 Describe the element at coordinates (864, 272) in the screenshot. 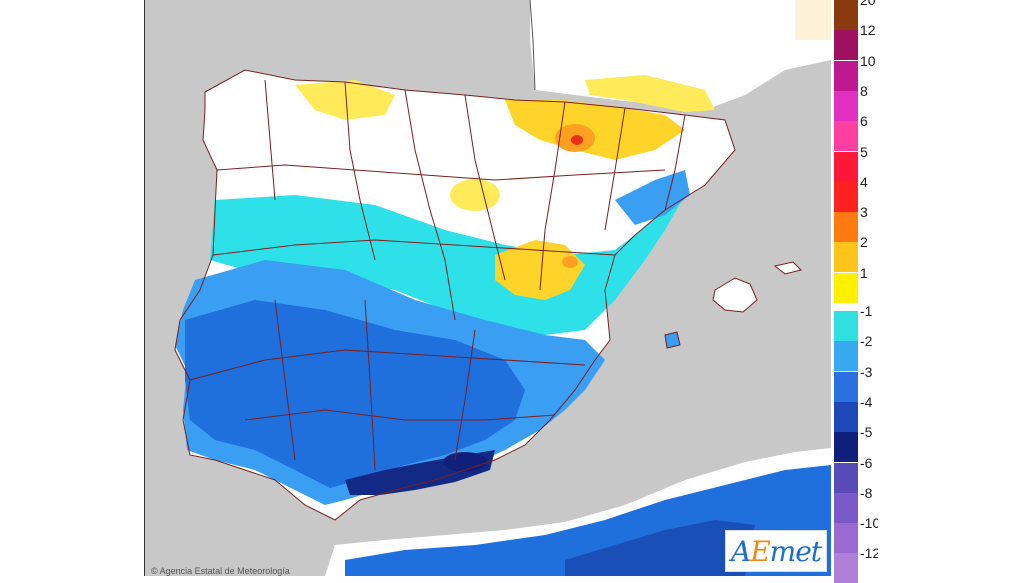

I see `legend-label: 1` at that location.